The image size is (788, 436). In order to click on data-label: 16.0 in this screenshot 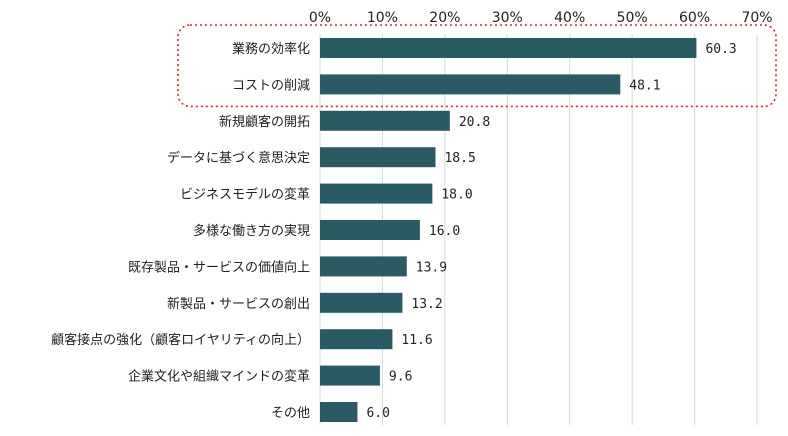, I will do `click(444, 231)`.